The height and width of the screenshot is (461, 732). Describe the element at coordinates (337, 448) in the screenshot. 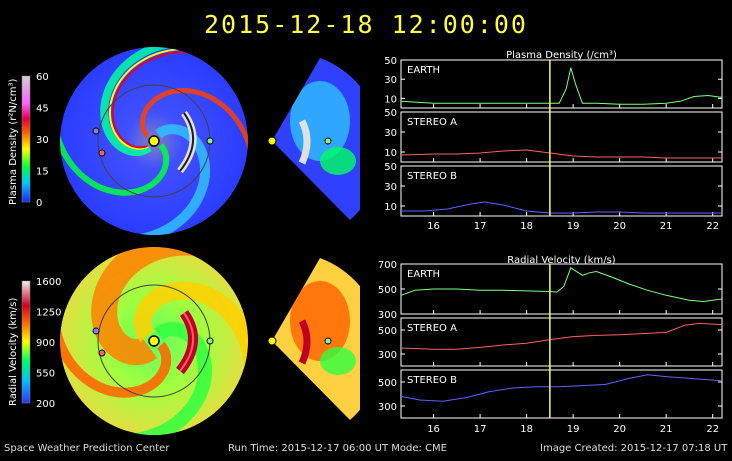

I see `footer-run-time: Run Time: 2015-12-17 06:00 UT Mode: CME` at that location.